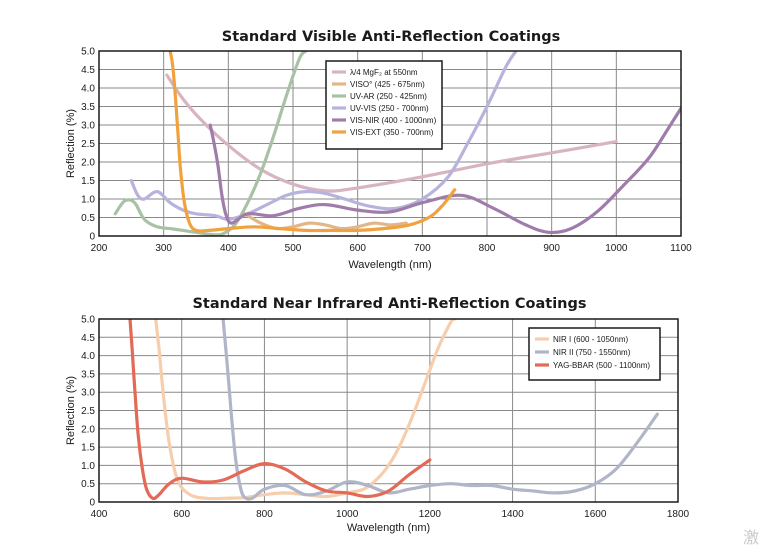 Image resolution: width=763 pixels, height=552 pixels. I want to click on x-tick-label: 300, so click(163, 248).